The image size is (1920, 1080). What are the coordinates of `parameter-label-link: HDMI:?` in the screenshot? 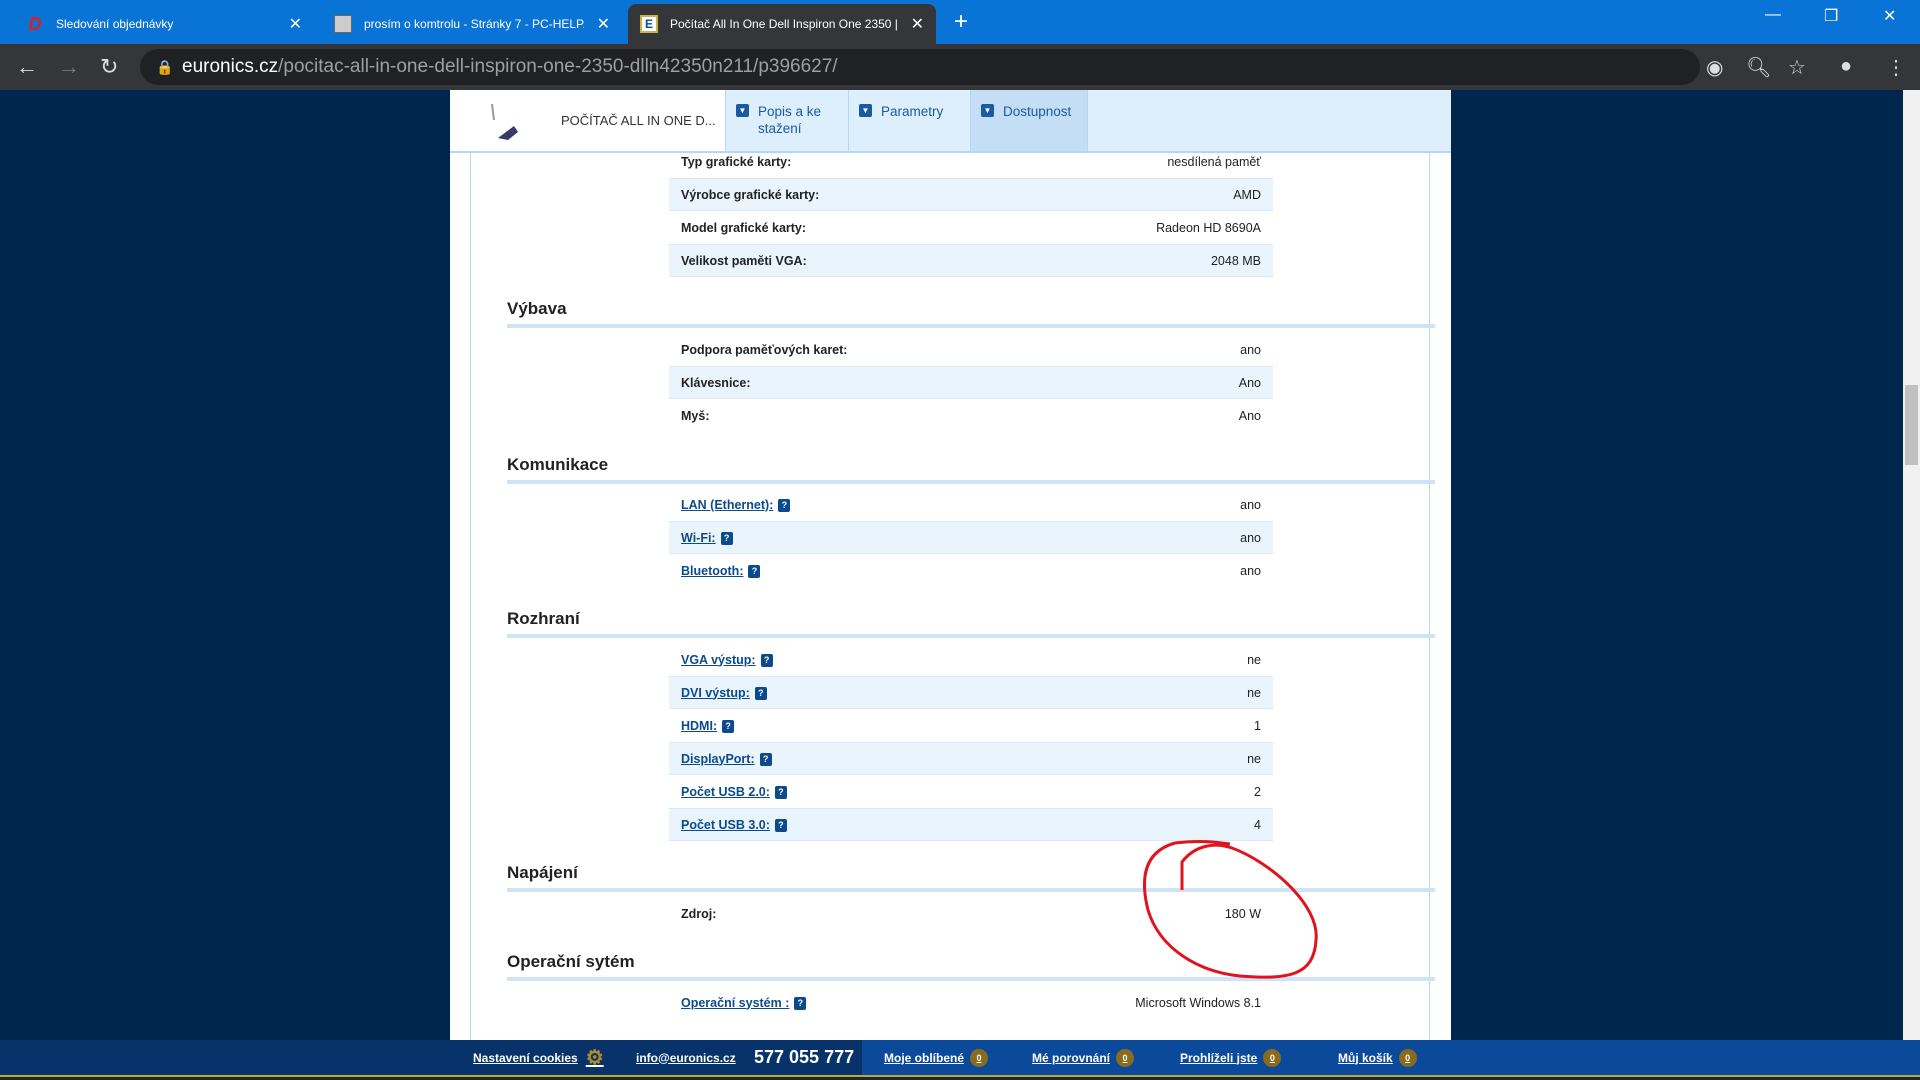 It's located at (708, 725).